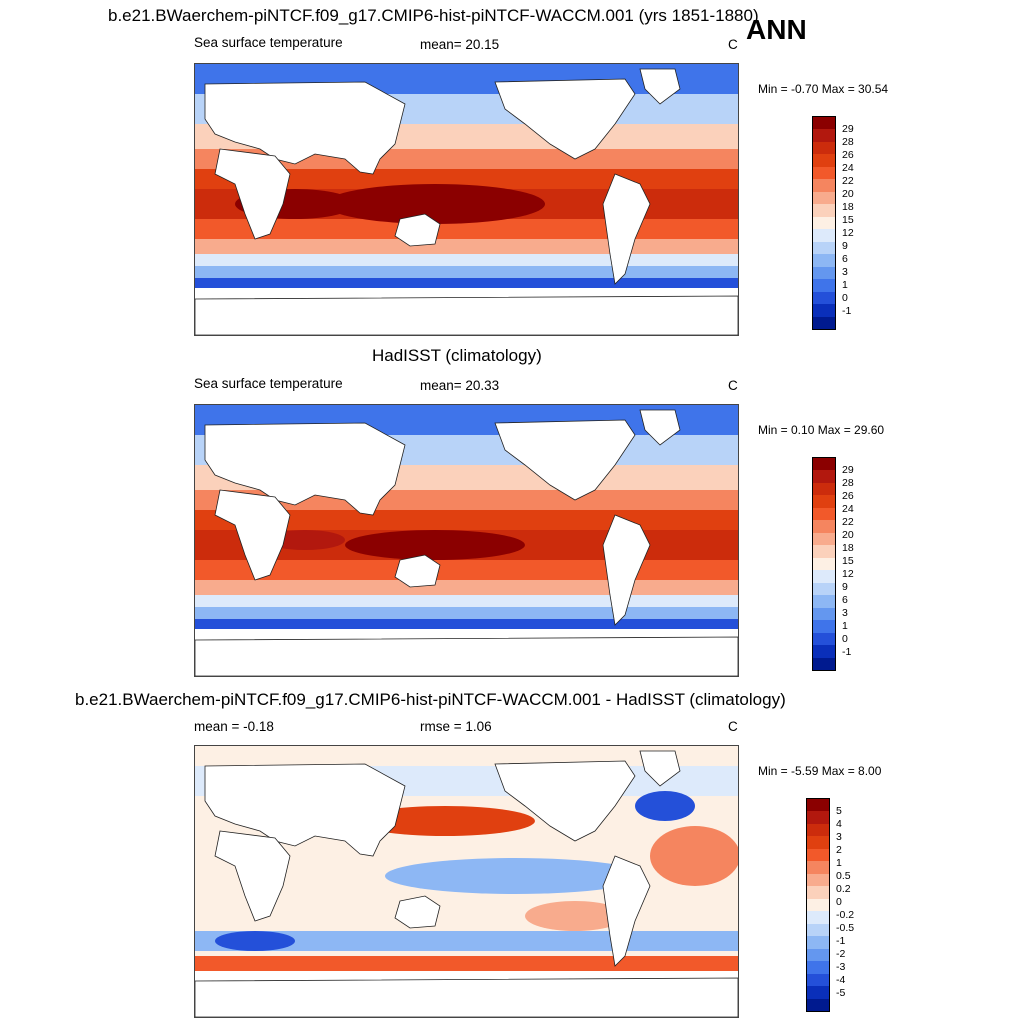 The height and width of the screenshot is (1024, 1024). What do you see at coordinates (466, 624) in the screenshot?
I see `p2-band-southern` at bounding box center [466, 624].